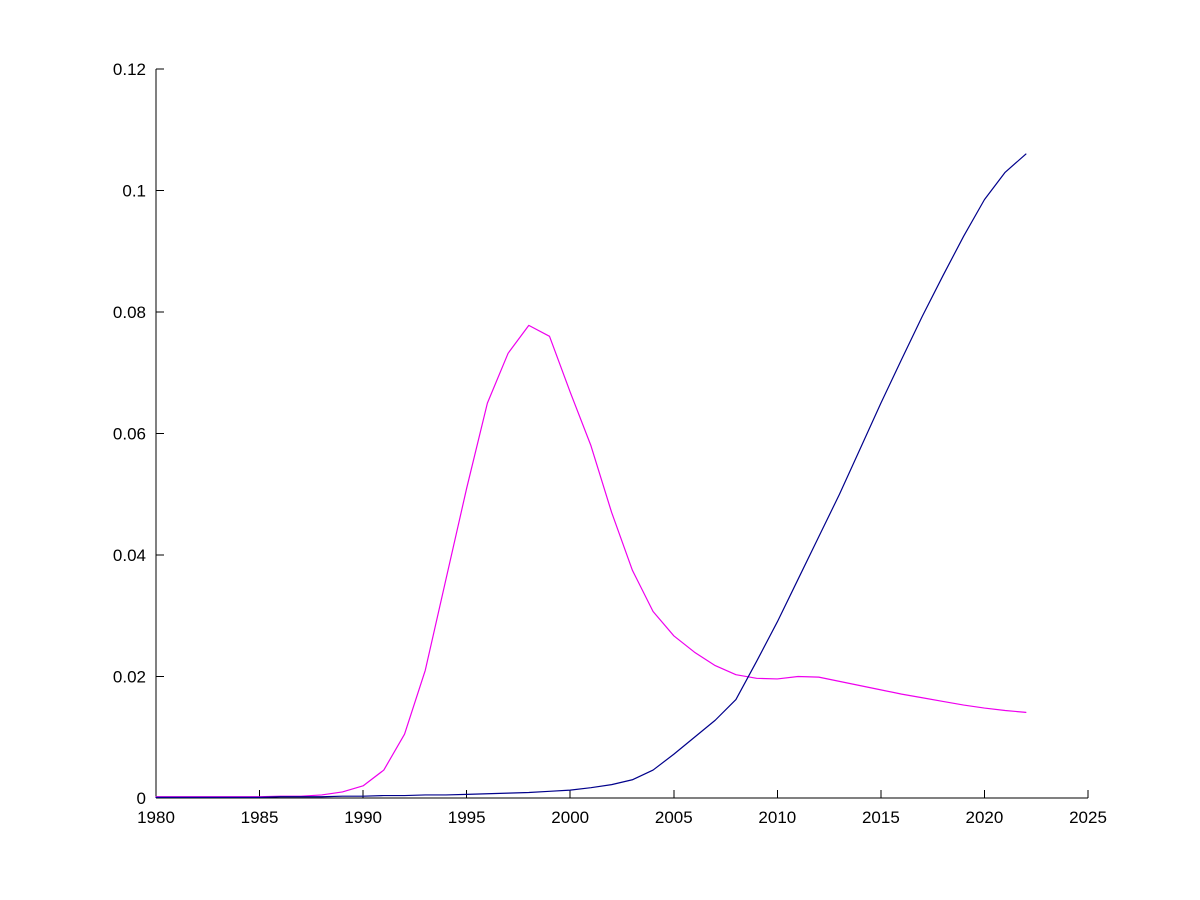 This screenshot has width=1200, height=900. Describe the element at coordinates (985, 817) in the screenshot. I see `x-tick-label: 2020` at that location.